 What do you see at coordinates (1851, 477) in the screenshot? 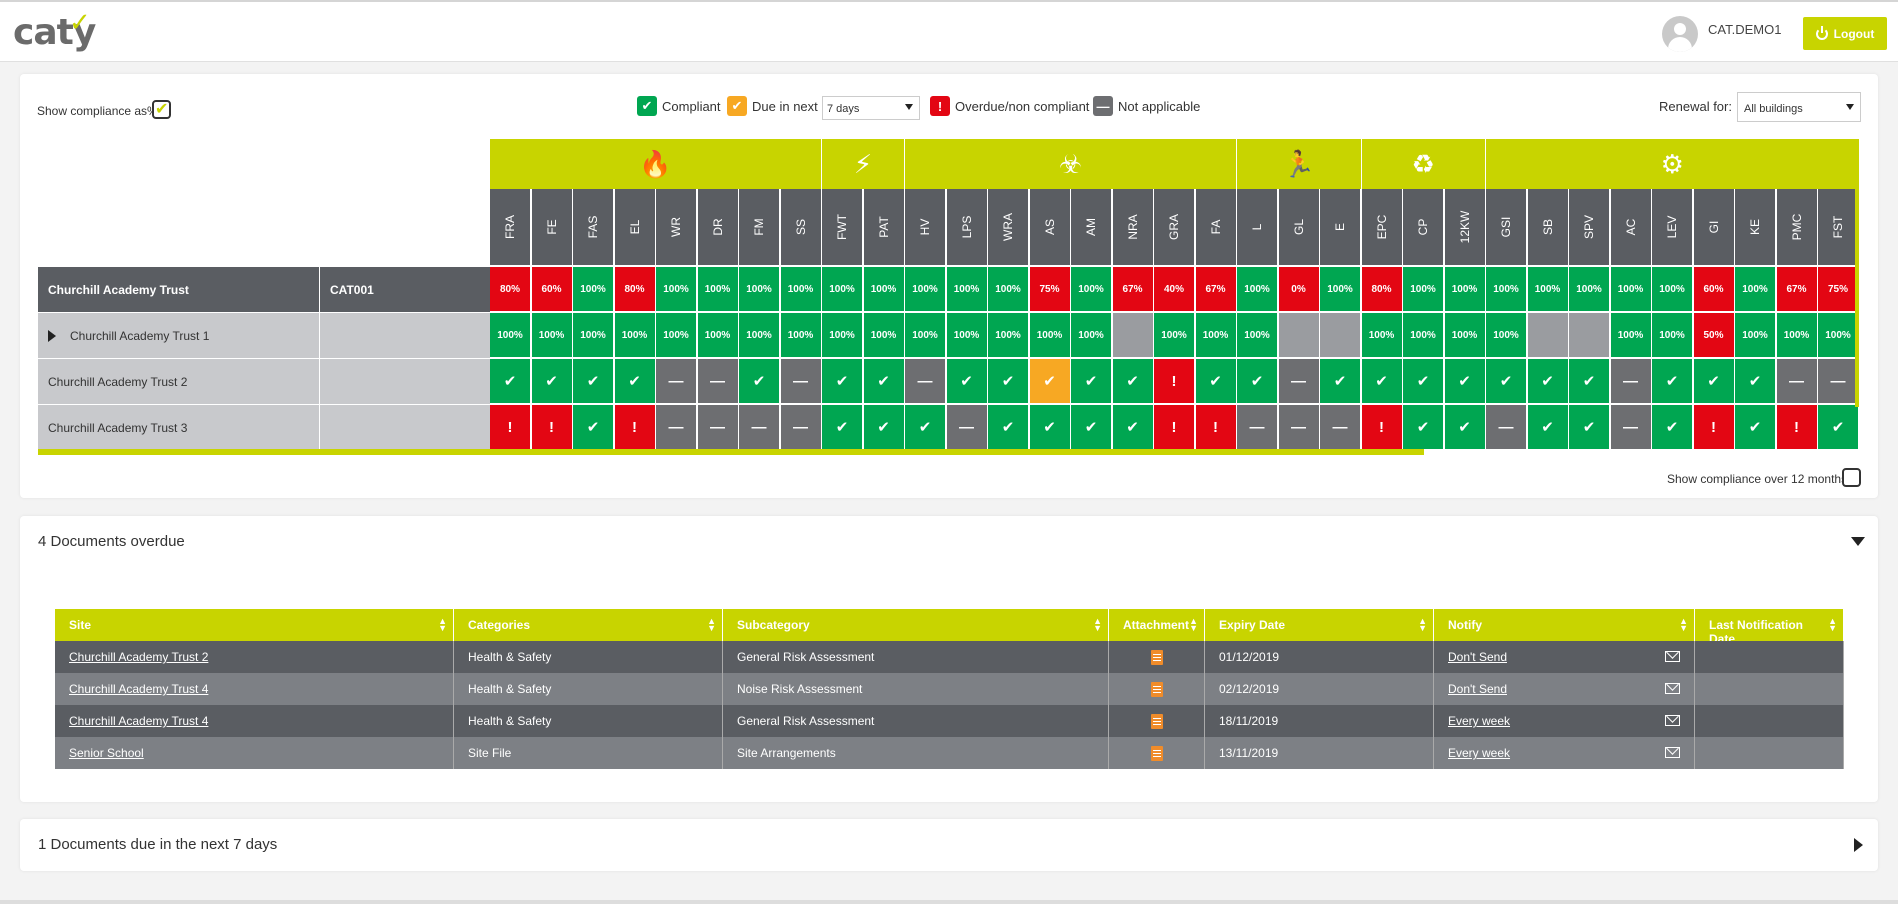
I see `show-12-months-checkbox` at bounding box center [1851, 477].